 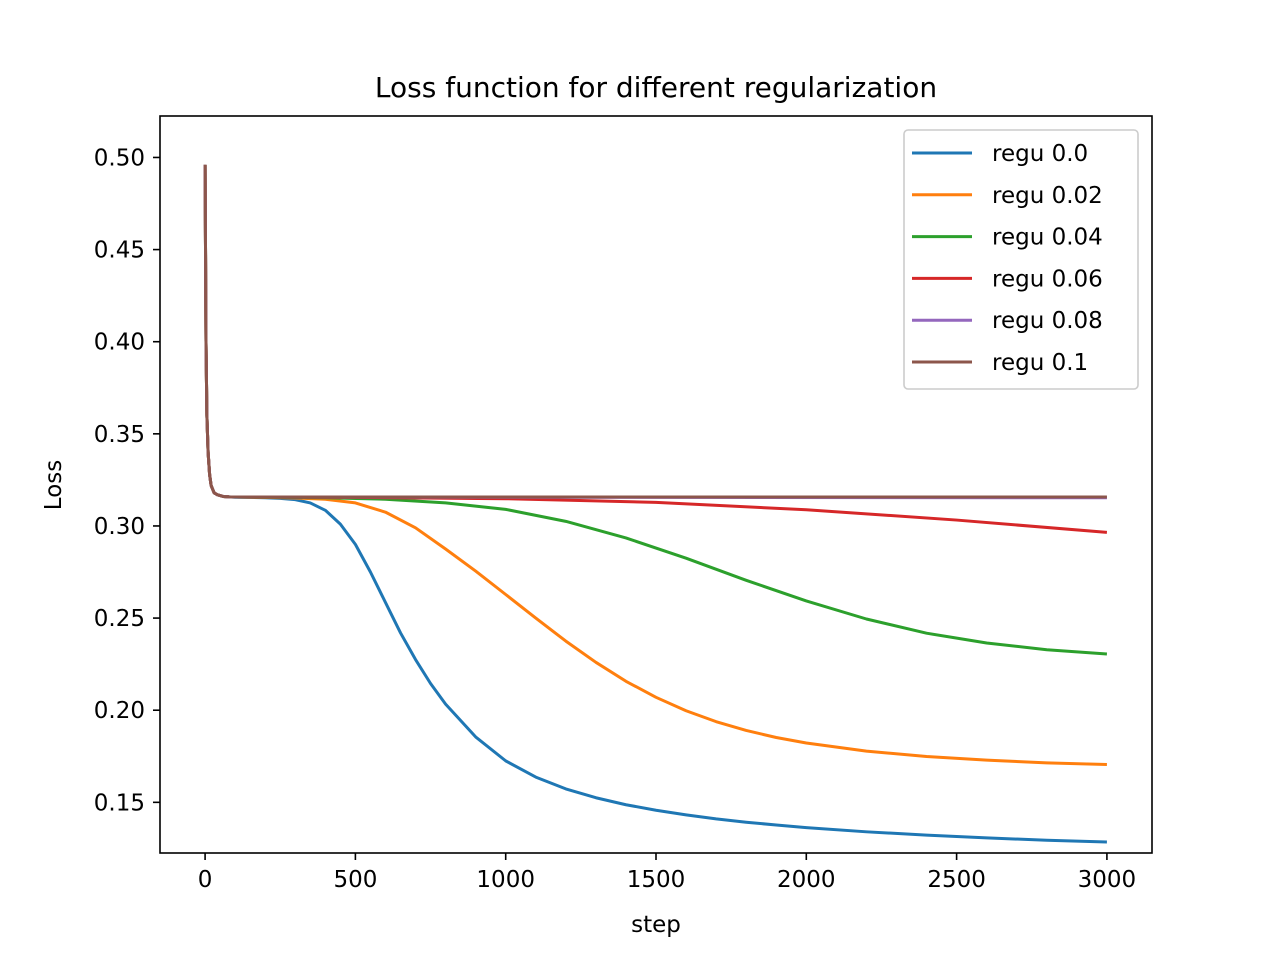 I want to click on x-tick-label: 0, so click(x=205, y=880).